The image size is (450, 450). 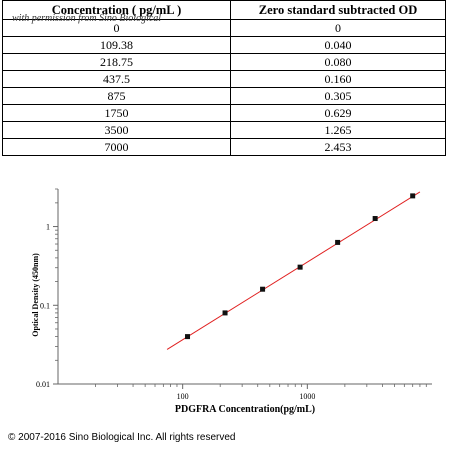 I want to click on cell-concentration: 3500, so click(x=116, y=130).